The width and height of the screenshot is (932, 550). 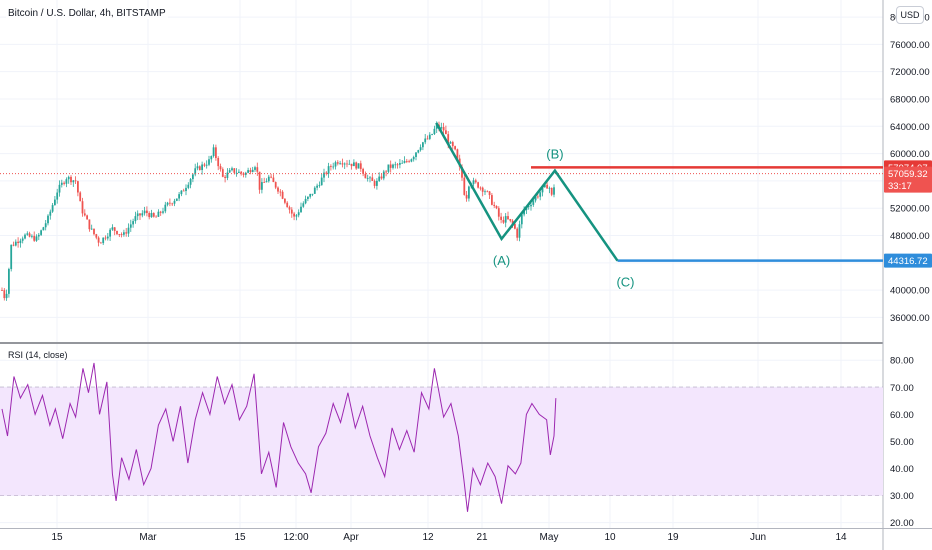 I want to click on price-tick-label: 72000.00, so click(x=910, y=72).